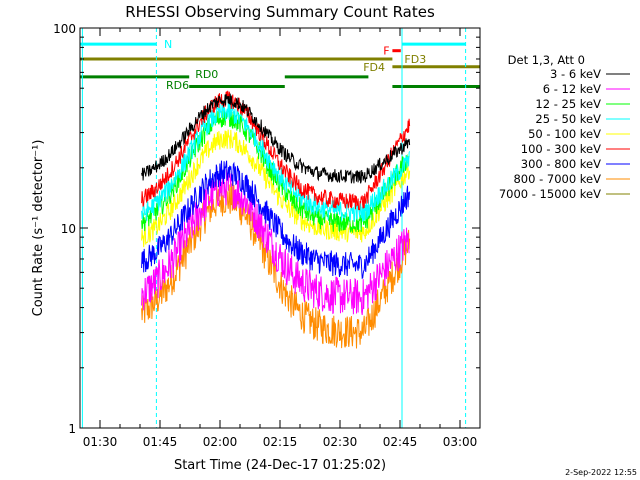 The height and width of the screenshot is (480, 640). What do you see at coordinates (557, 179) in the screenshot?
I see `legend-label-7: 800 - 7000 keV` at bounding box center [557, 179].